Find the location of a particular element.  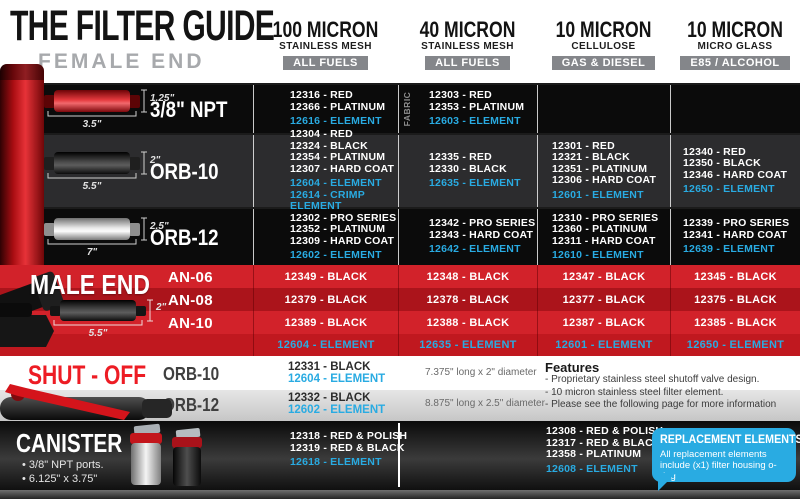

shutoff-valve-product-photo is located at coordinates (86, 402).